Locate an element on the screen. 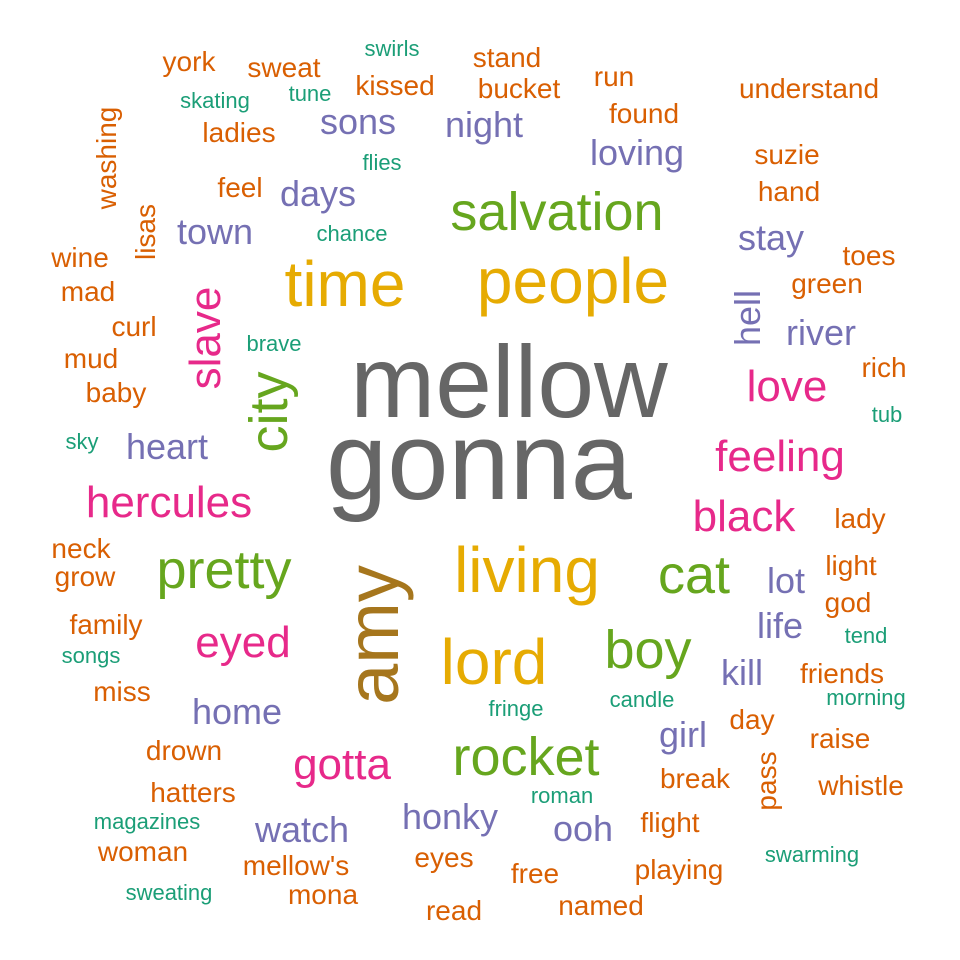 The width and height of the screenshot is (960, 960). word-kissed: kissed is located at coordinates (395, 85).